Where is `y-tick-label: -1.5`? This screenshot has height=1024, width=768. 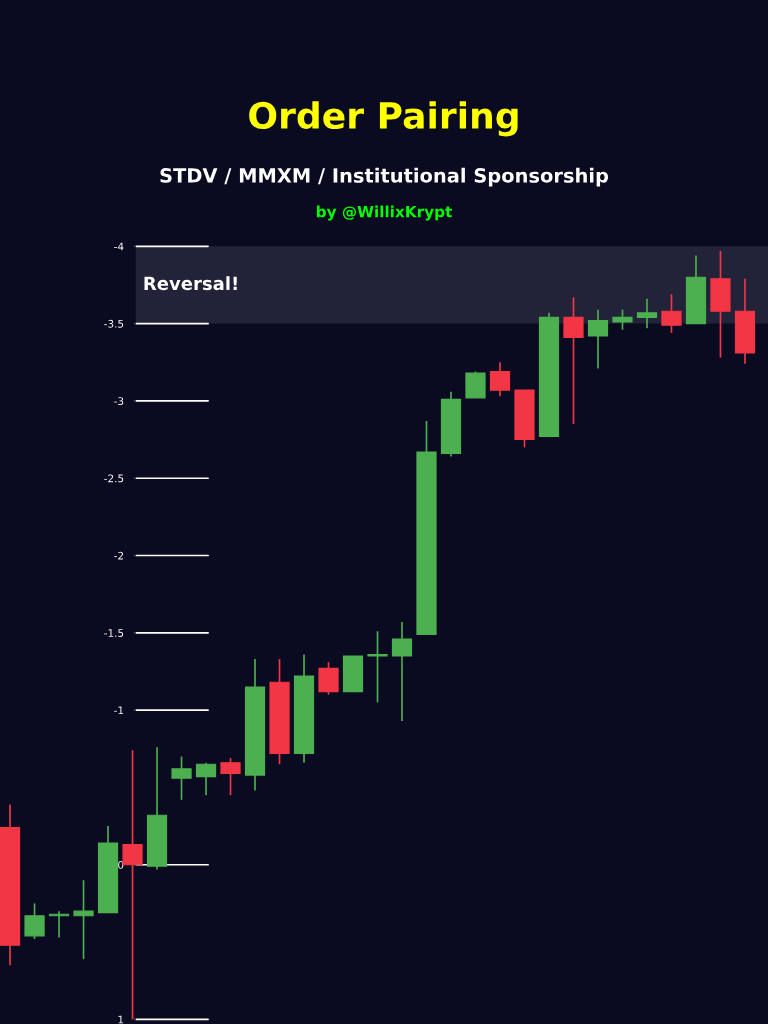 y-tick-label: -1.5 is located at coordinates (114, 633).